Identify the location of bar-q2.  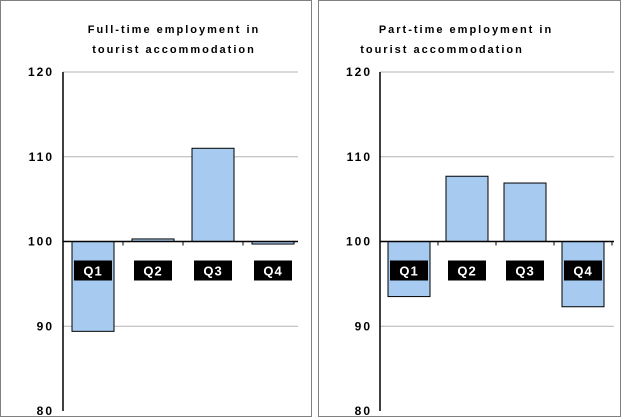
(467, 208).